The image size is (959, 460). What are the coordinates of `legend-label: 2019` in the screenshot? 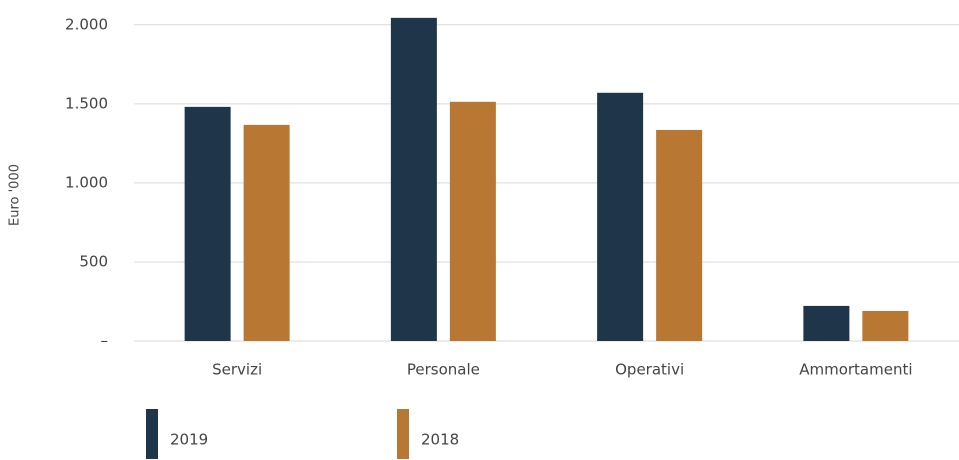 It's located at (189, 440).